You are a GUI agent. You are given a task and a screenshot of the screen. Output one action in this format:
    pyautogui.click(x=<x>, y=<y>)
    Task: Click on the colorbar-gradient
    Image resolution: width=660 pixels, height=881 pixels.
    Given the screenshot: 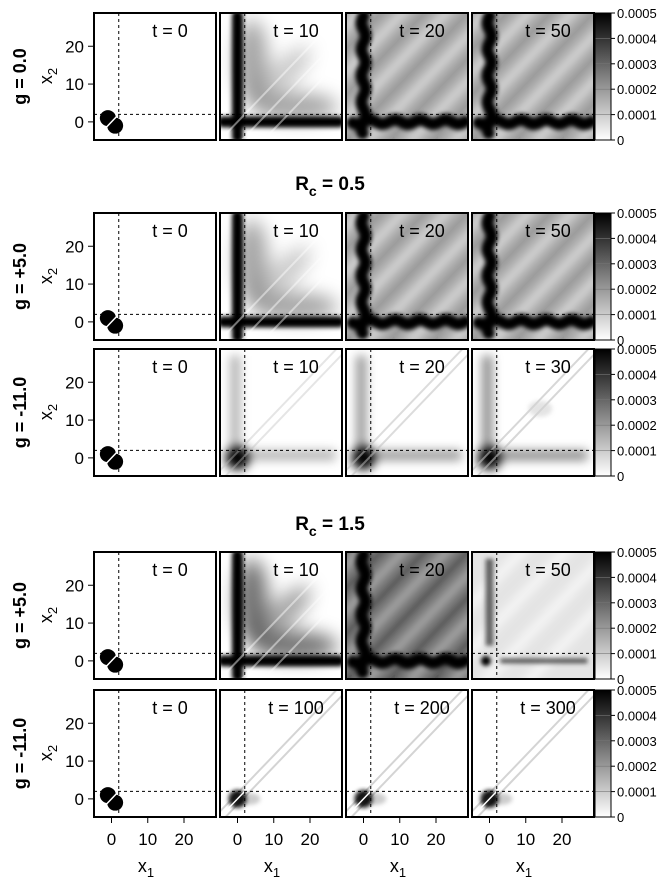 What is the action you would take?
    pyautogui.click(x=603, y=76)
    